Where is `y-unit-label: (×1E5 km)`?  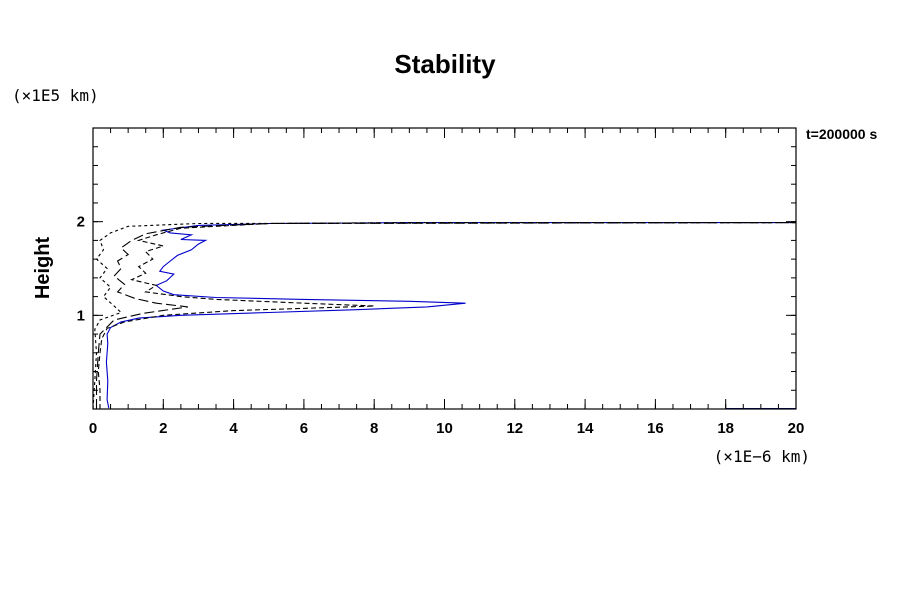 y-unit-label: (×1E5 km) is located at coordinates (55, 95).